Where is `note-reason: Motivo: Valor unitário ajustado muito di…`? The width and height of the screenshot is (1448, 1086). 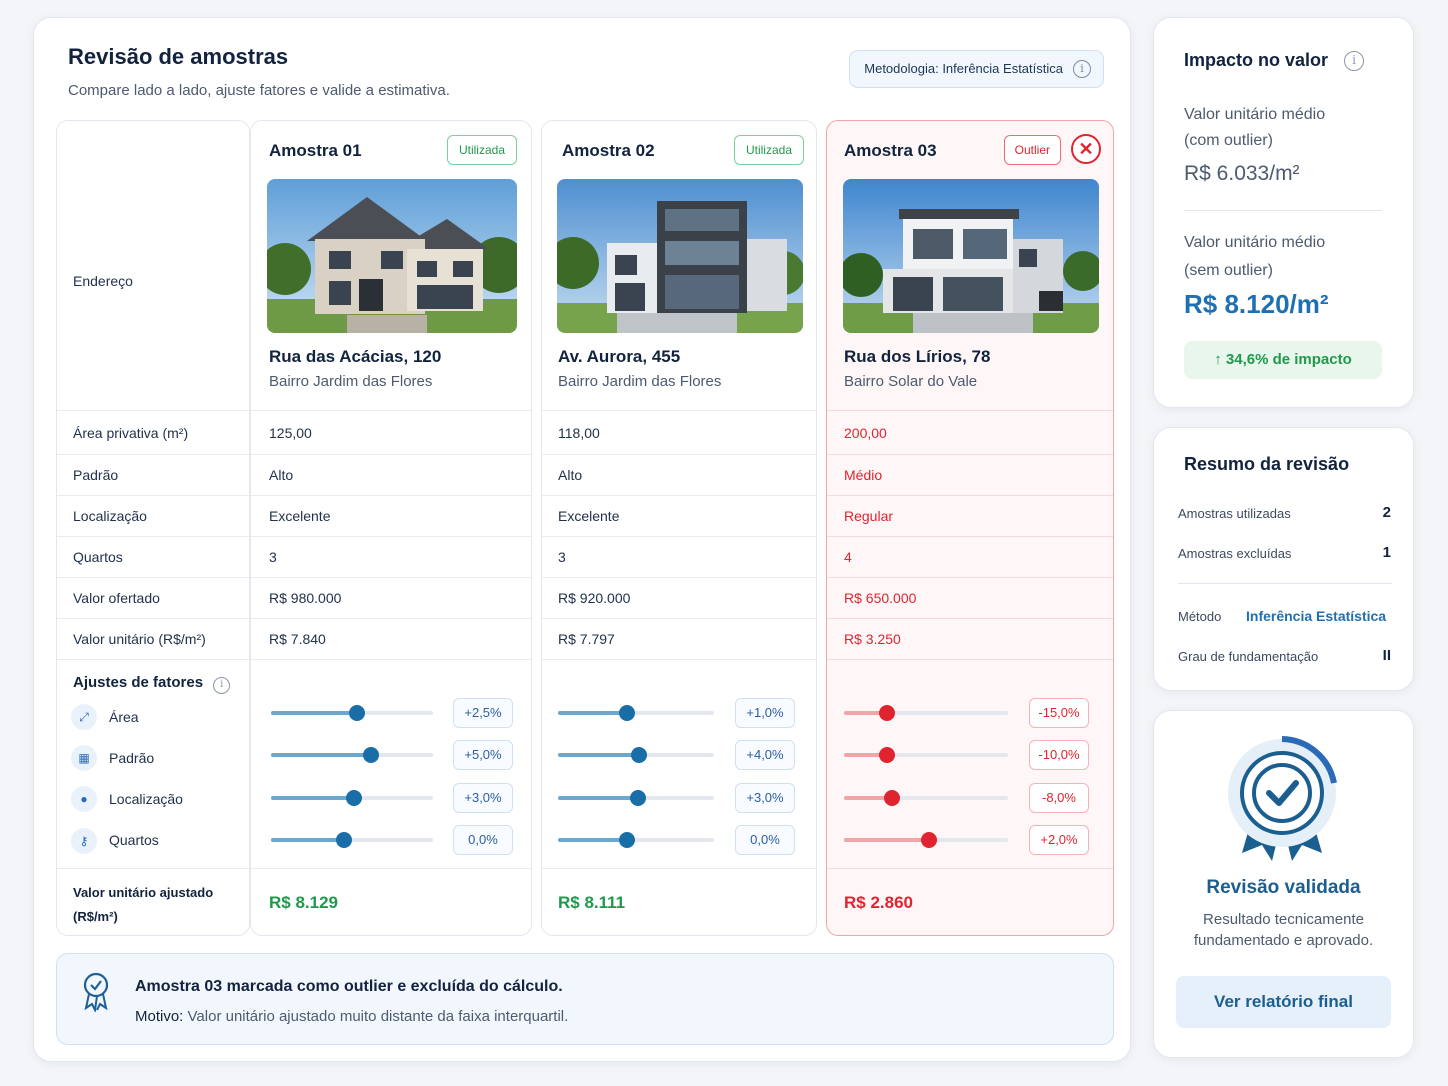
note-reason: Motivo: Valor unitário ajustado muito di… is located at coordinates (351, 1016).